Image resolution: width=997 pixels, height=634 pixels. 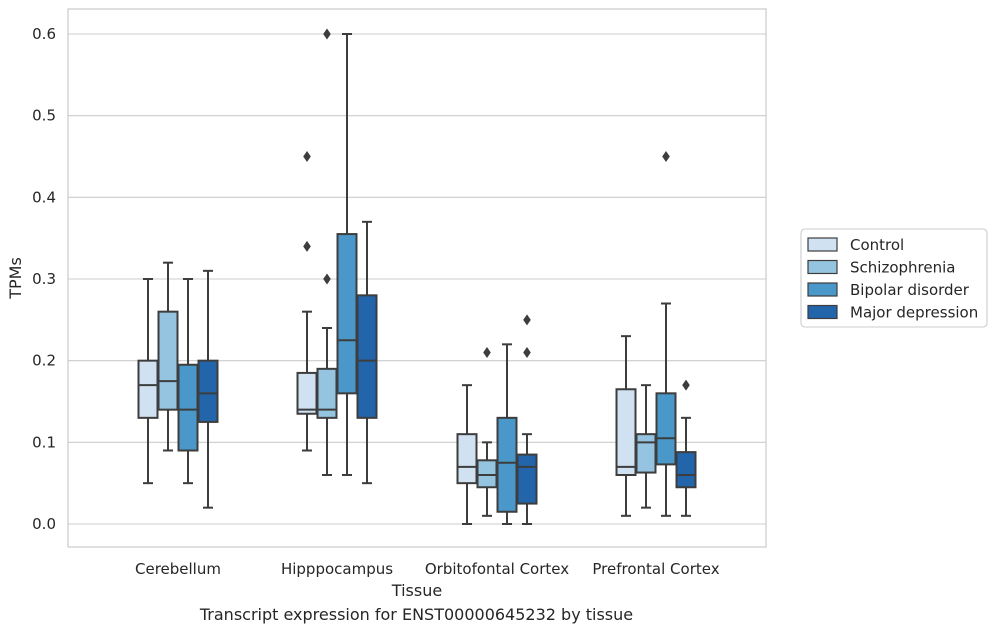 I want to click on x-axis-label: Tissue, so click(x=416, y=590).